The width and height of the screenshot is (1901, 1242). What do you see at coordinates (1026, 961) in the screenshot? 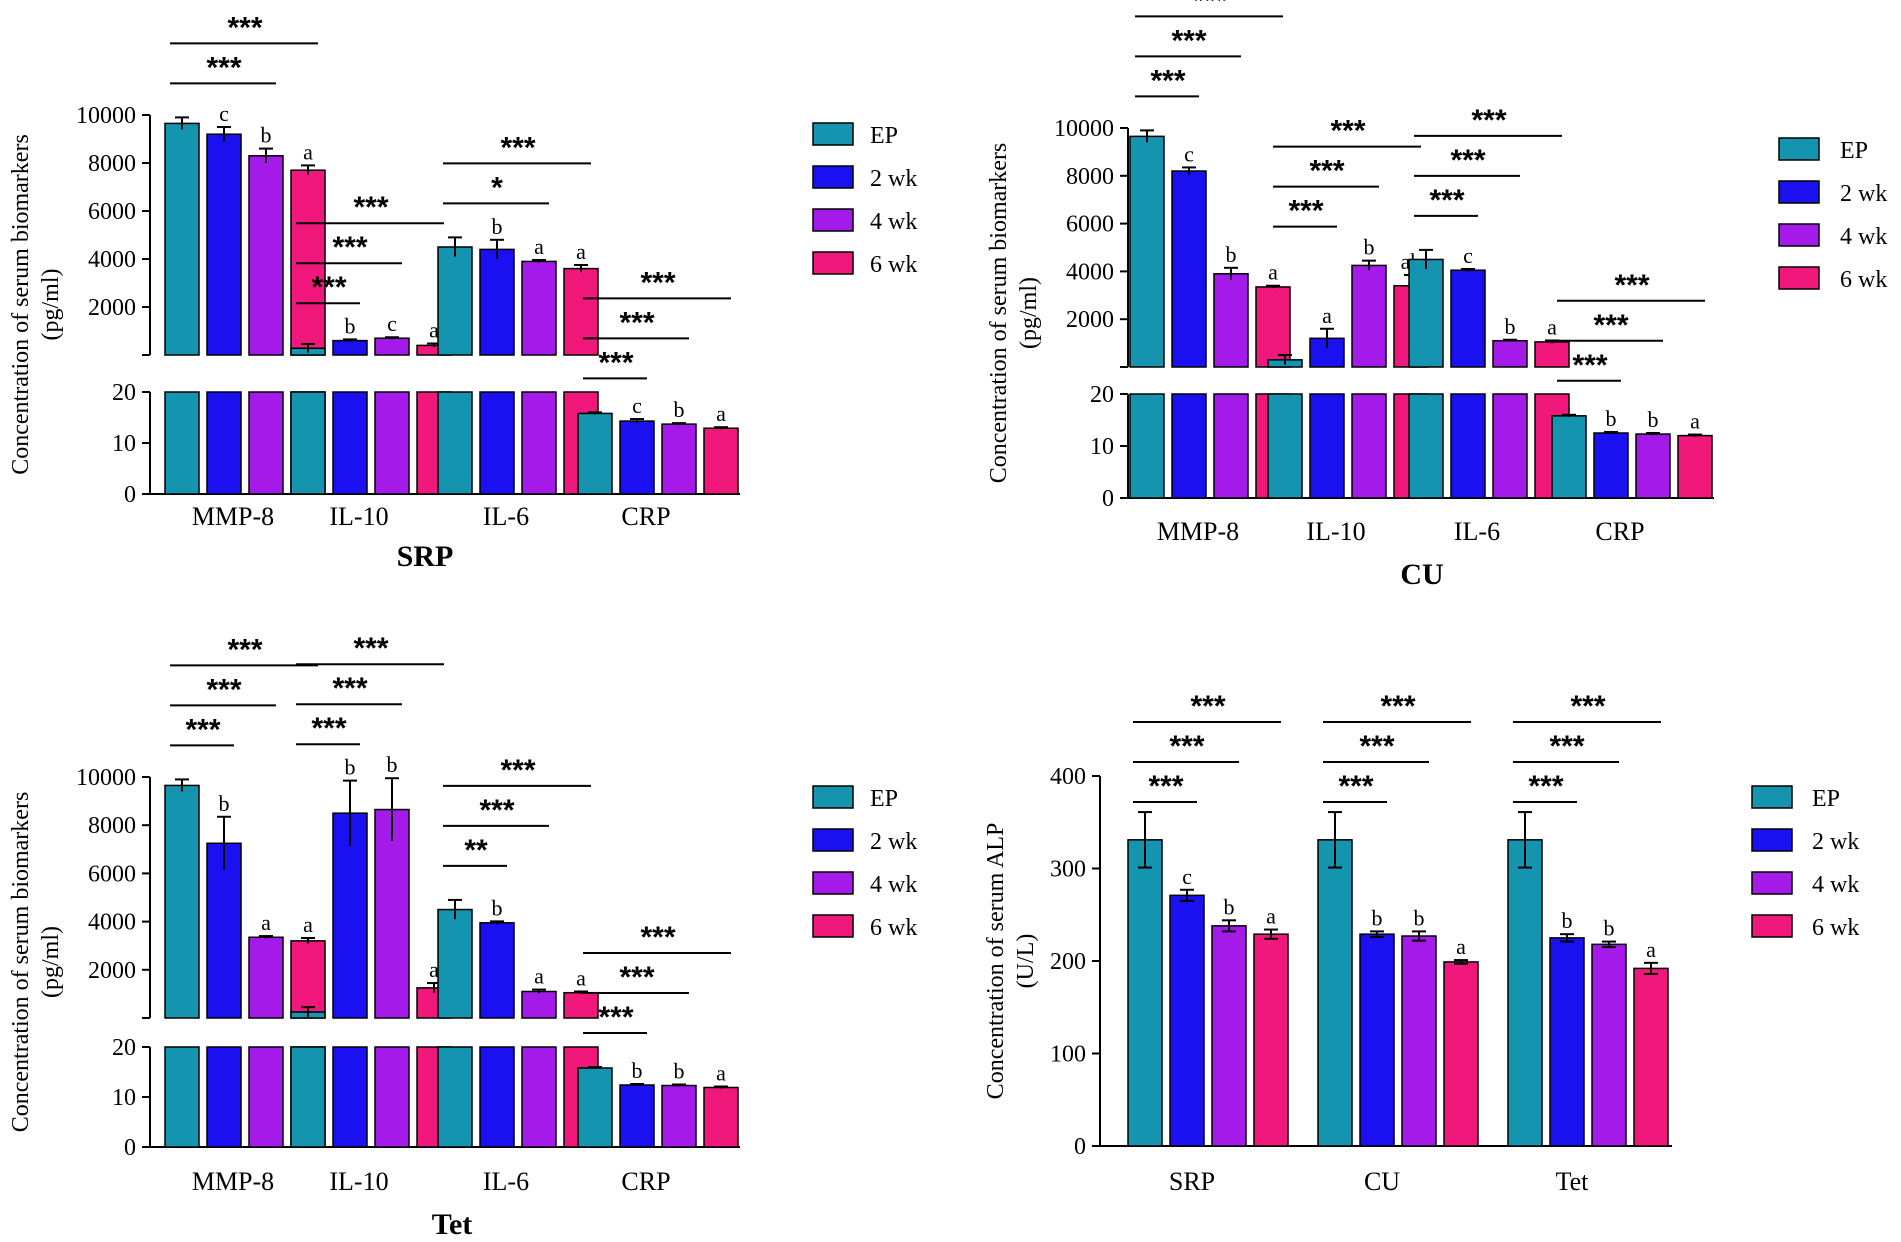
I see `y-axis-label: (U/L)` at bounding box center [1026, 961].